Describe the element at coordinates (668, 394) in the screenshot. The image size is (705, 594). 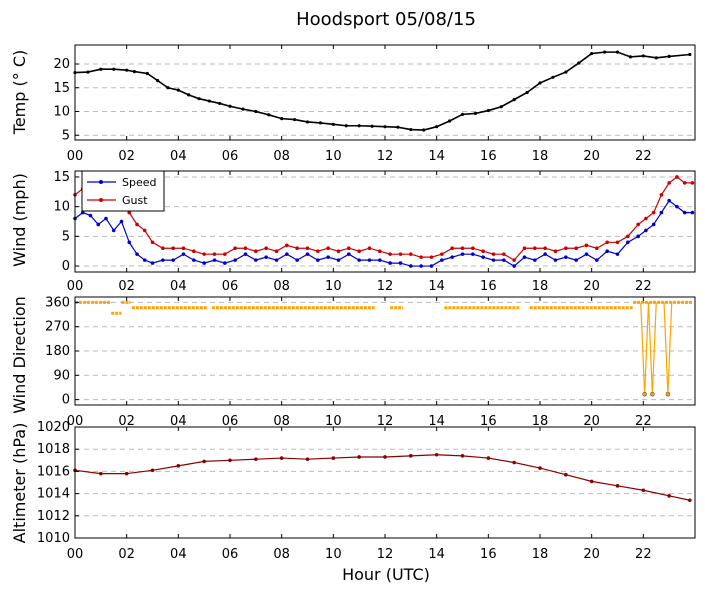
I see `direction-spike-point` at that location.